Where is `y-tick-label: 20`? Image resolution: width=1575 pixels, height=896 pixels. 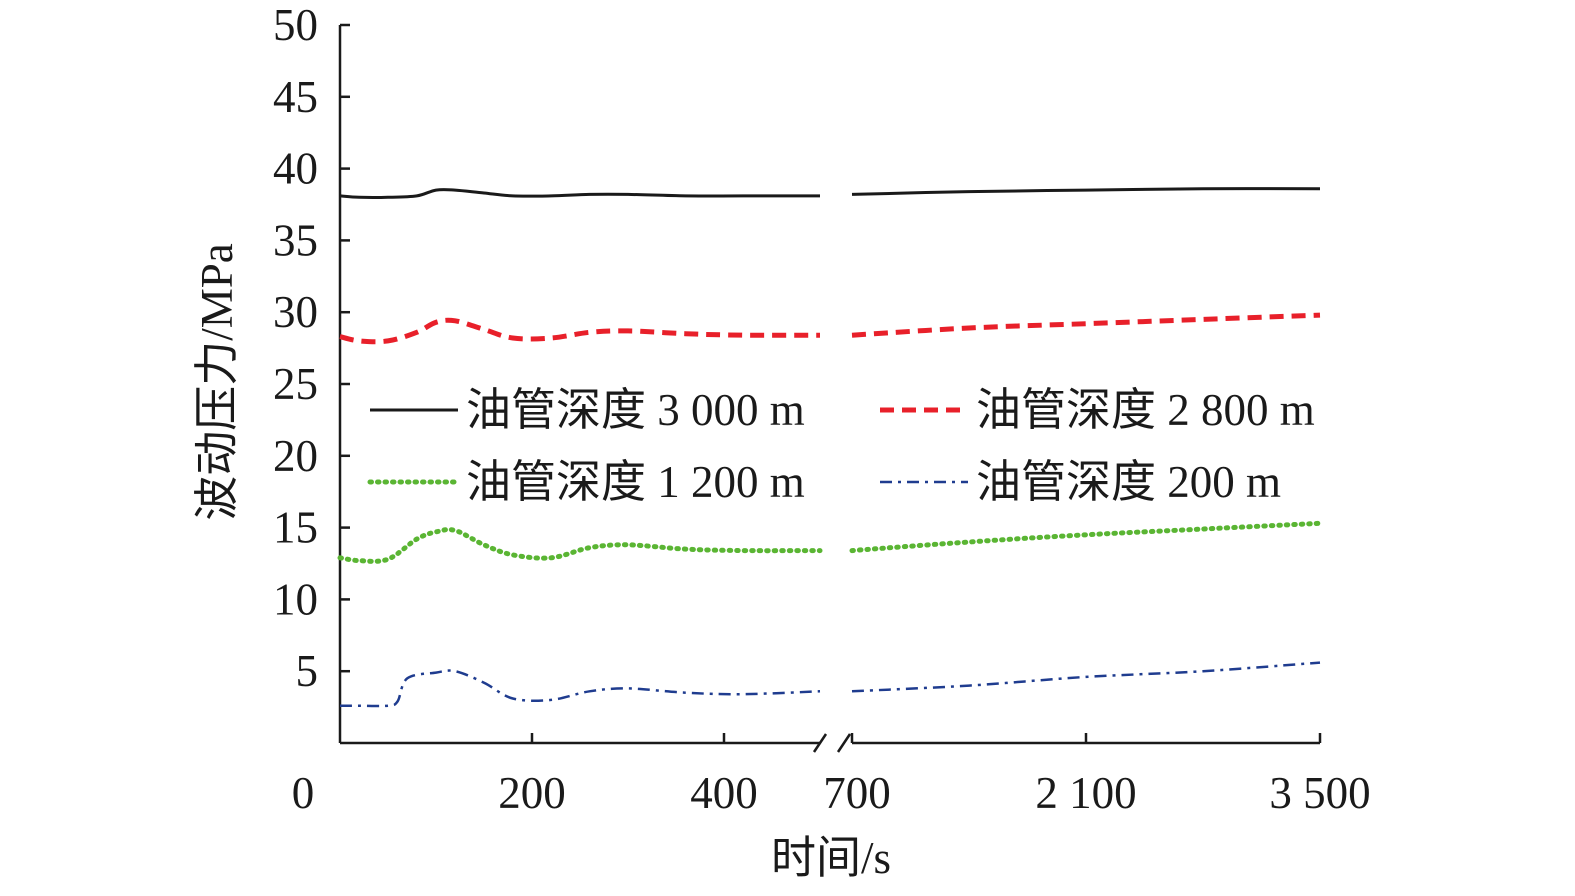 y-tick-label: 20 is located at coordinates (295, 456).